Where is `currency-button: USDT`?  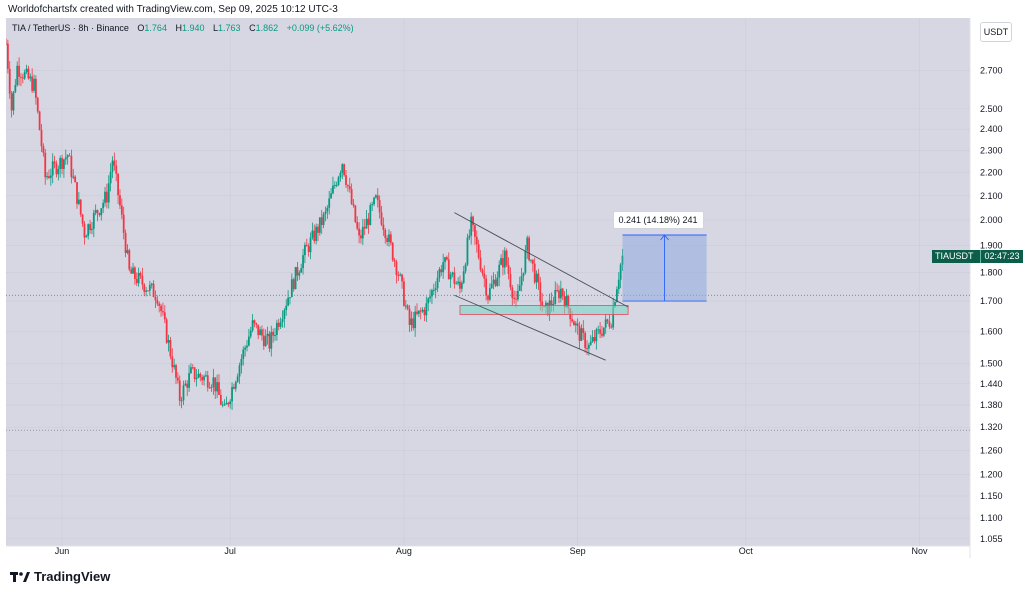 currency-button: USDT is located at coordinates (996, 32).